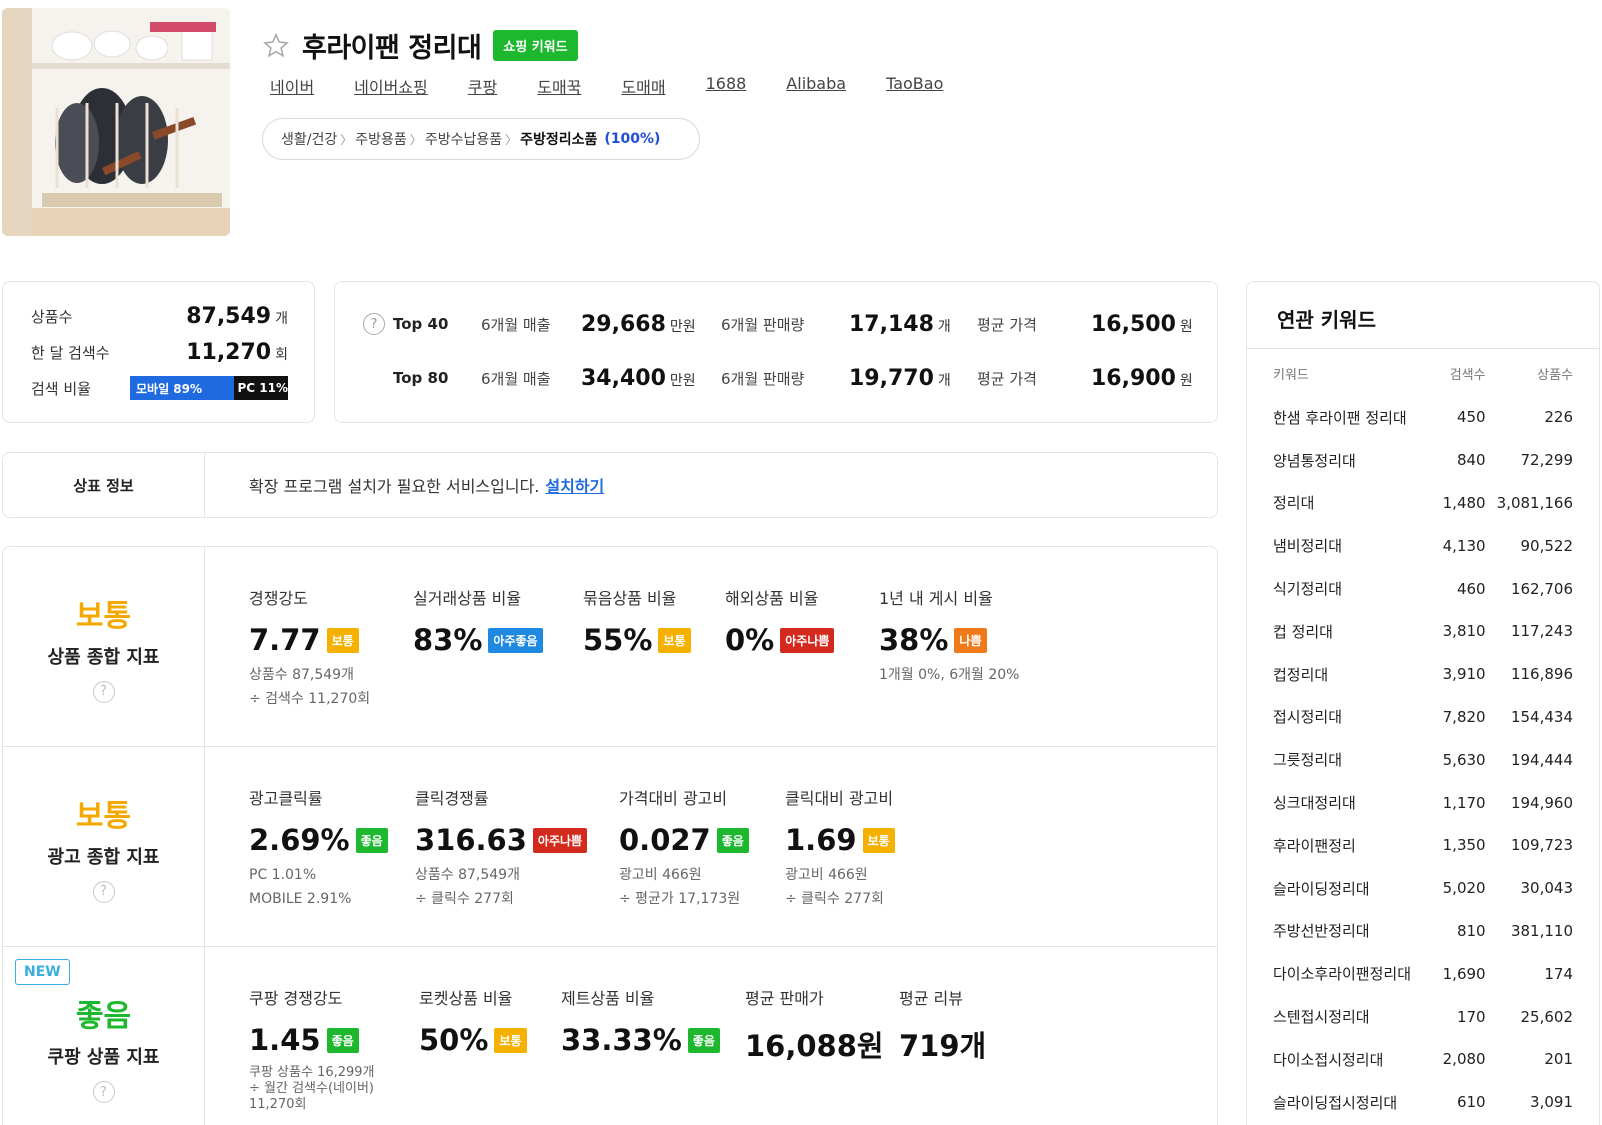 The height and width of the screenshot is (1125, 1602). Describe the element at coordinates (1551, 1102) in the screenshot. I see `products-cell: 3,091` at that location.